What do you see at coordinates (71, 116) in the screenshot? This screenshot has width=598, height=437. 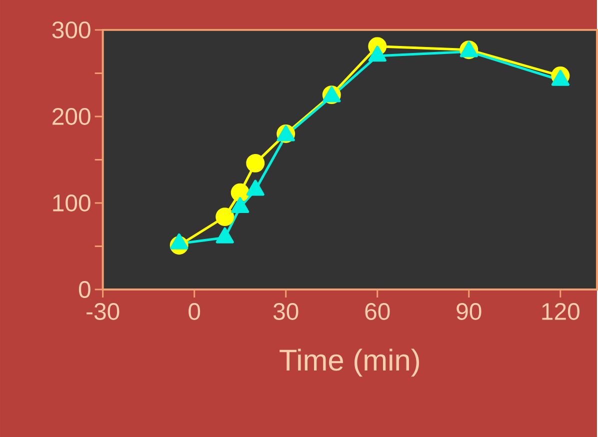 I see `y-tick-label: 200` at bounding box center [71, 116].